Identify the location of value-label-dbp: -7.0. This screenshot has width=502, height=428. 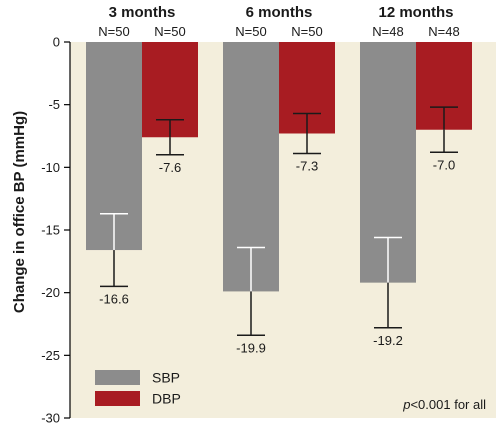
(444, 164).